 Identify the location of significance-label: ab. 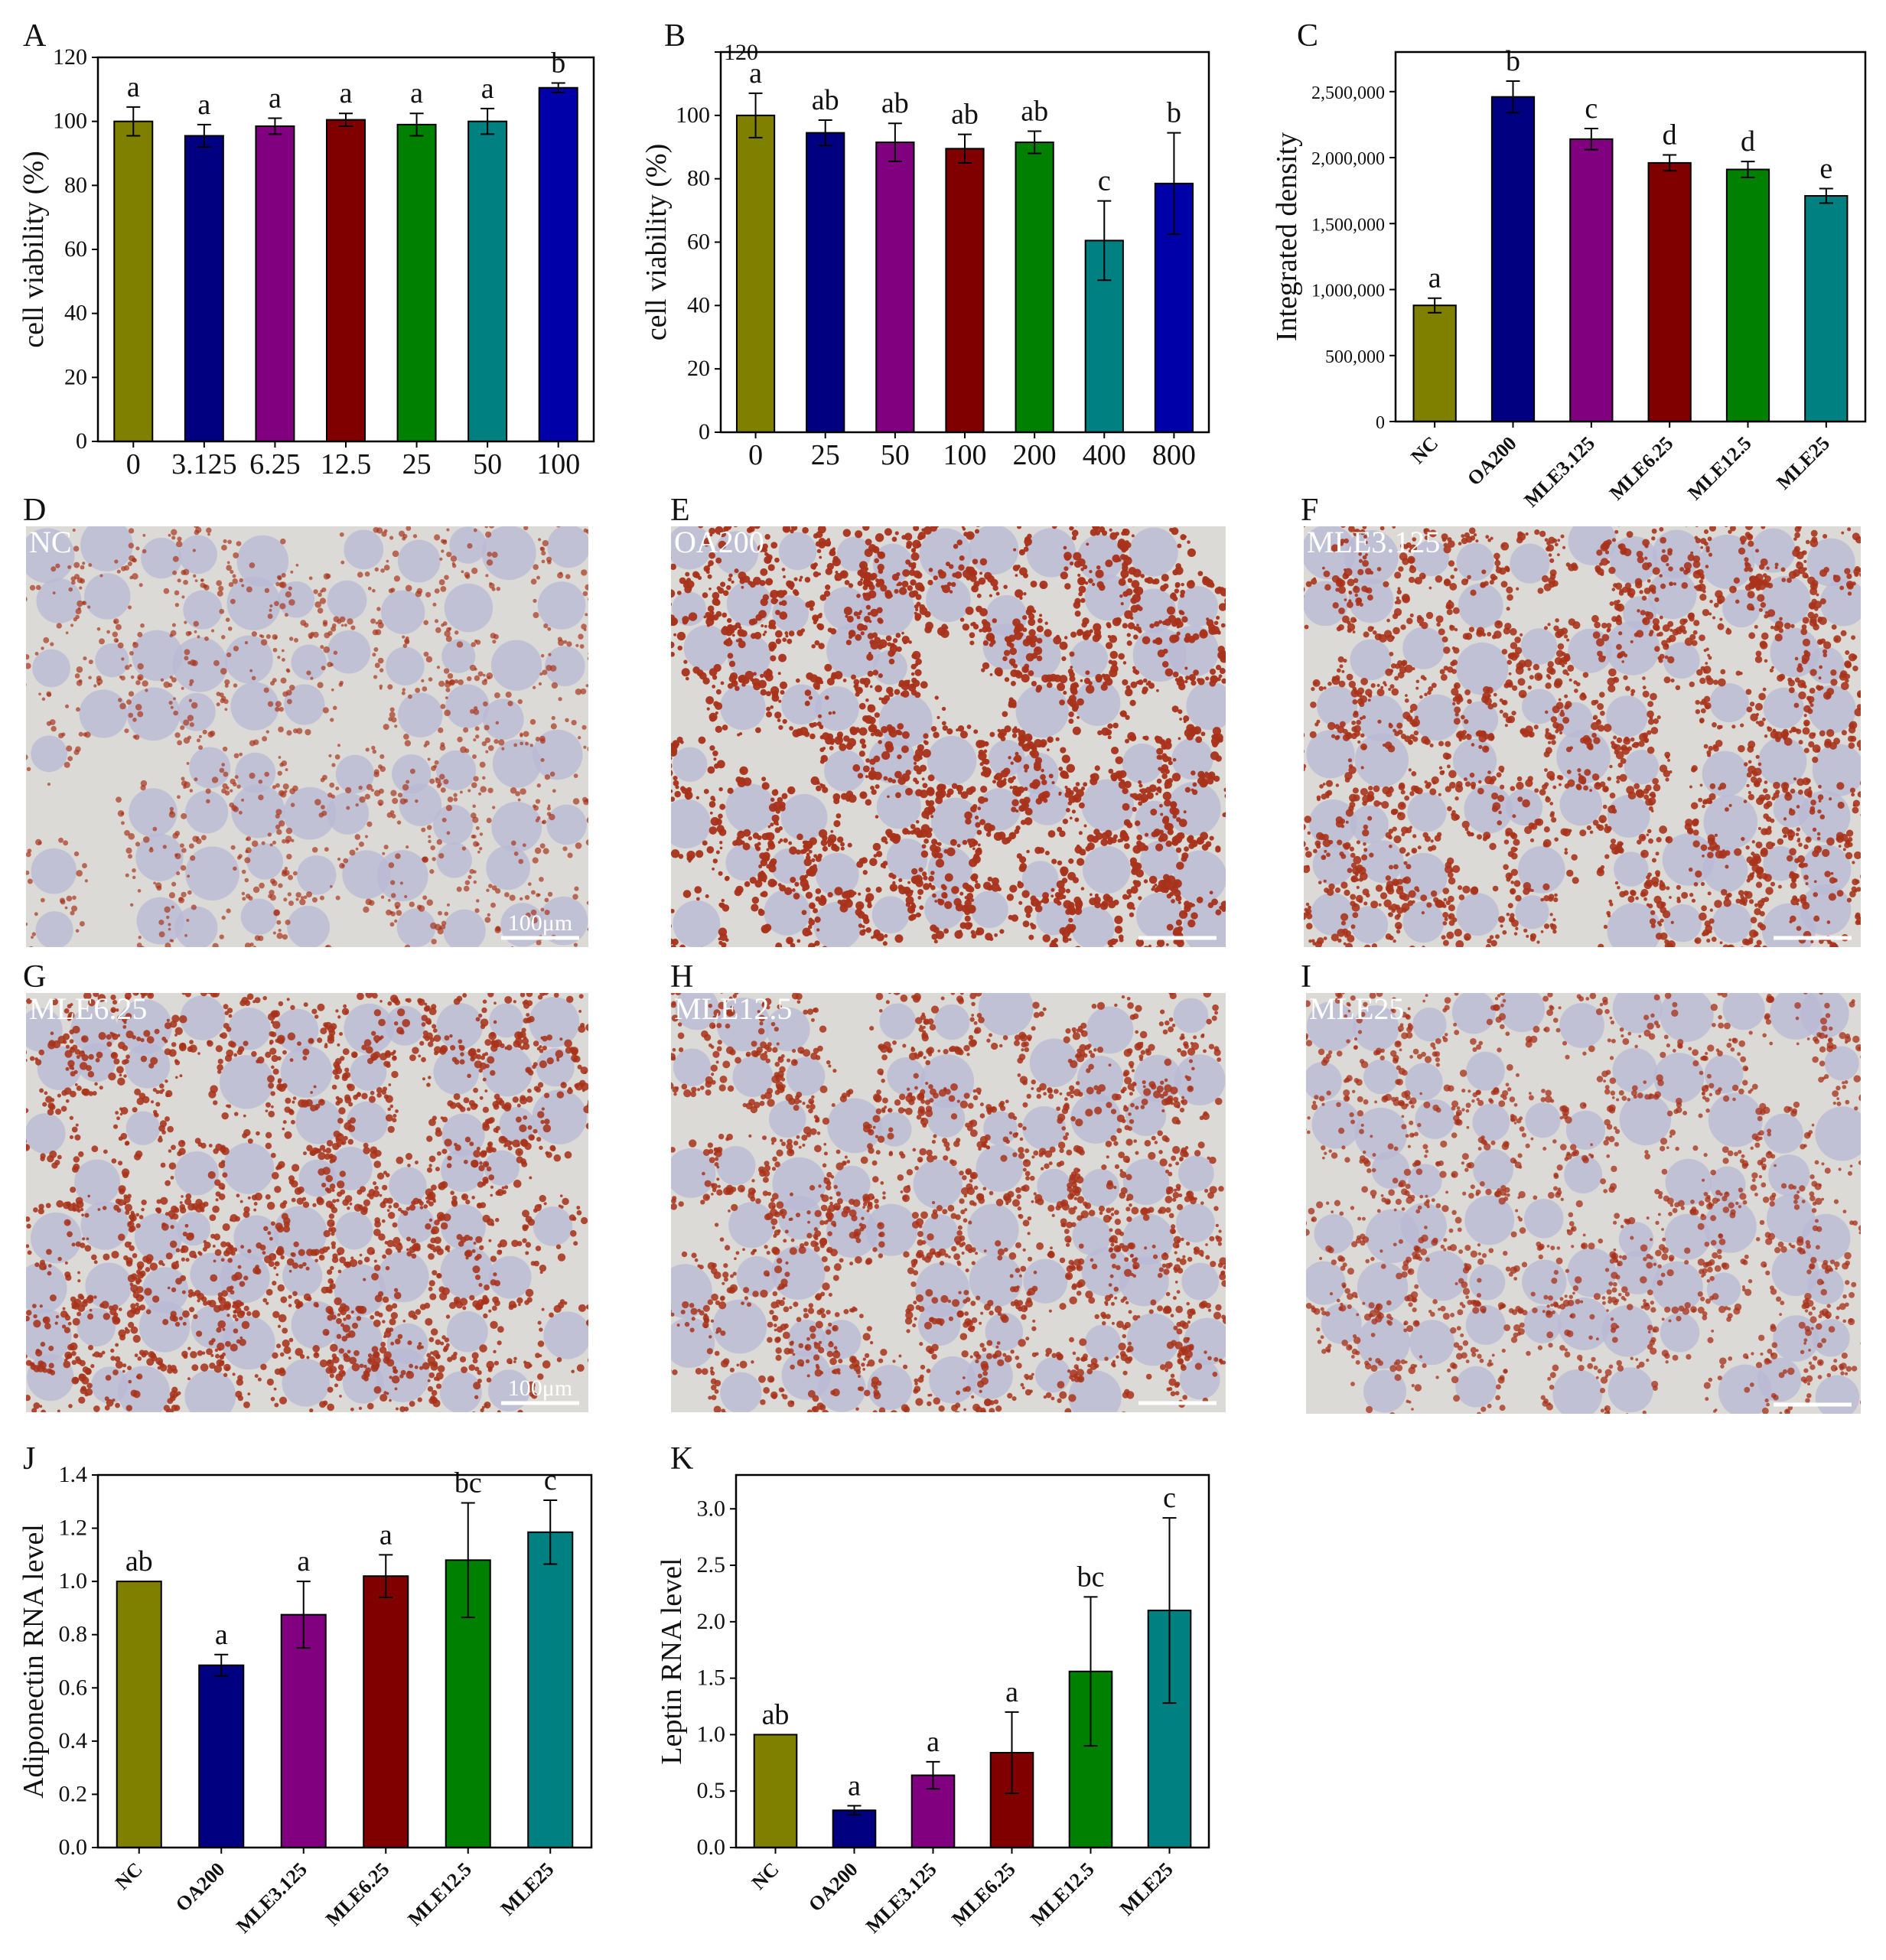
(965, 115).